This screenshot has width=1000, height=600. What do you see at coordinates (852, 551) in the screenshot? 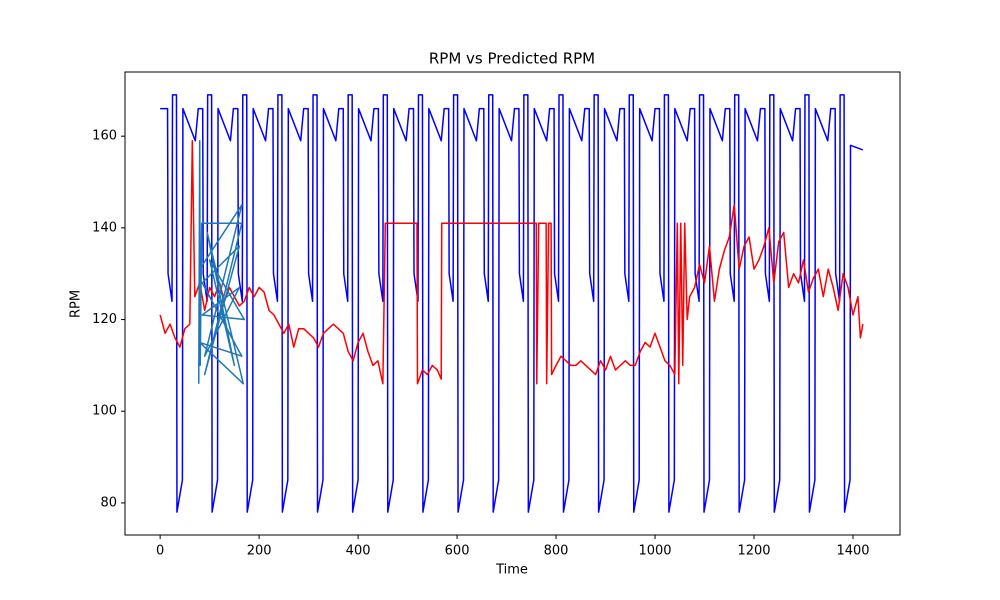
I see `x-tick-label: 1400` at bounding box center [852, 551].